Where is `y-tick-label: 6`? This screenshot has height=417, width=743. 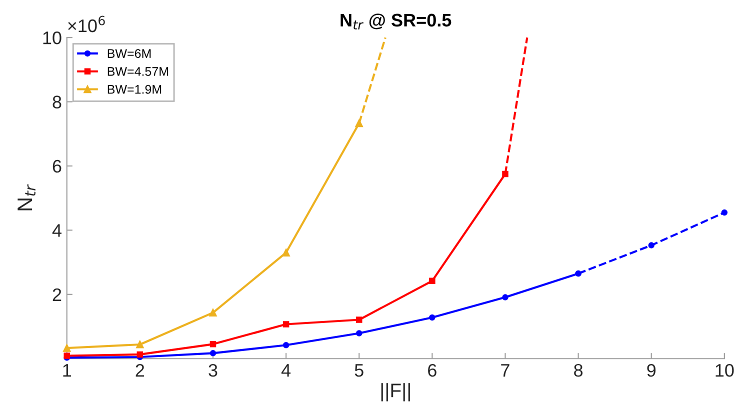
y-tick-label: 6 is located at coordinates (57, 166).